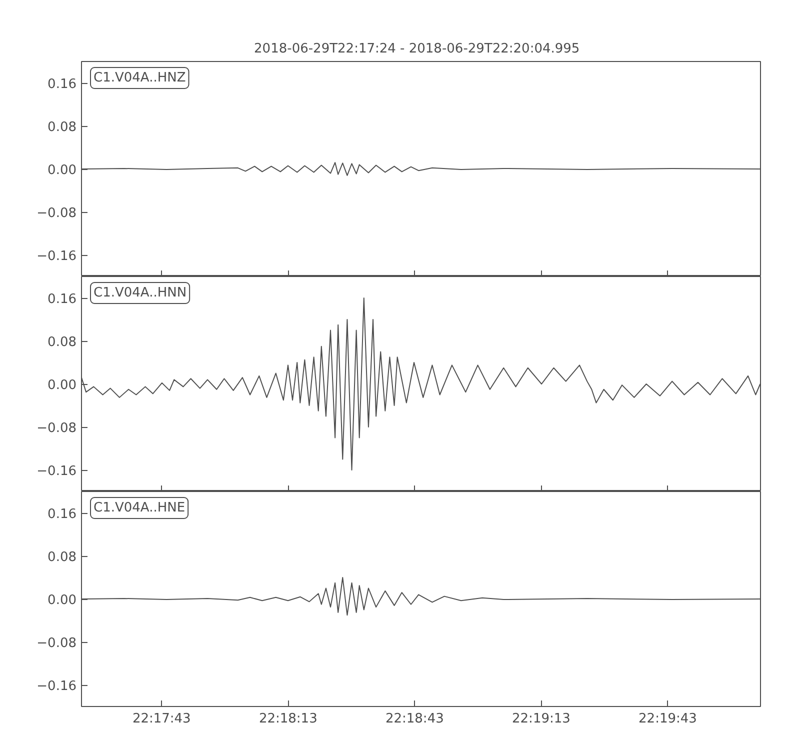  What do you see at coordinates (140, 78) in the screenshot?
I see `annotation: C1.V04A..HNZ` at bounding box center [140, 78].